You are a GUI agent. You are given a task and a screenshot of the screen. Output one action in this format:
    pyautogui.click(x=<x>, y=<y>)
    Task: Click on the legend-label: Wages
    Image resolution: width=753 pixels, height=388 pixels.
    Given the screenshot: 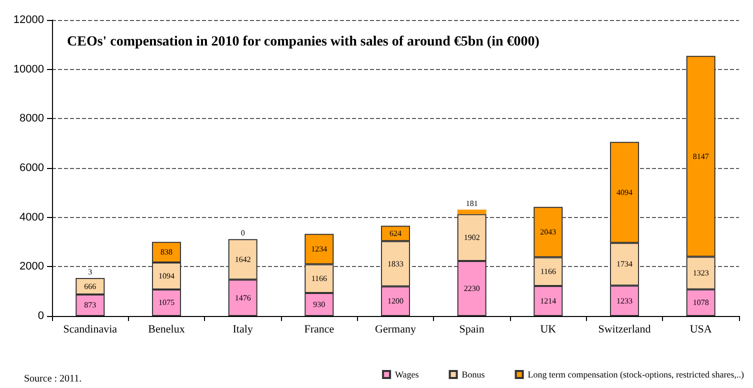 What is the action you would take?
    pyautogui.click(x=407, y=375)
    